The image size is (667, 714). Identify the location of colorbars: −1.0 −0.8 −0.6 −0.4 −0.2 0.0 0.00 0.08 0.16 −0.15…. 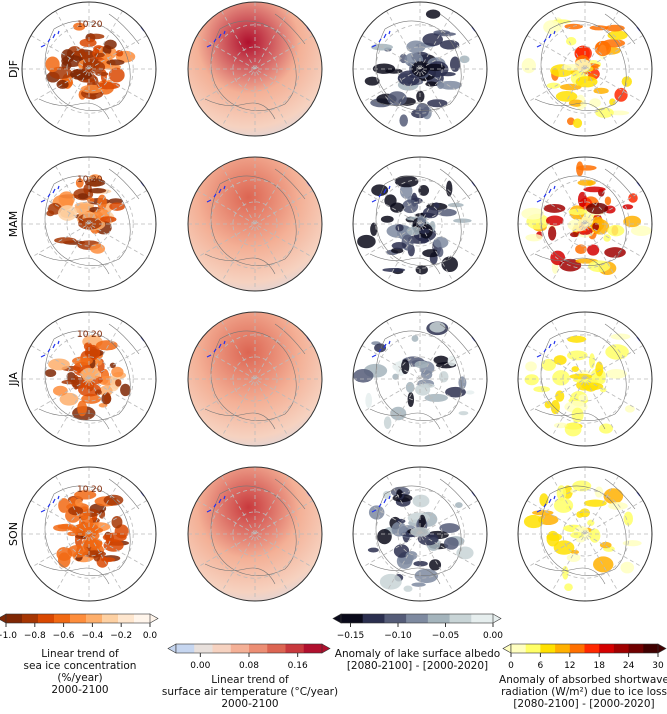
(333, 642).